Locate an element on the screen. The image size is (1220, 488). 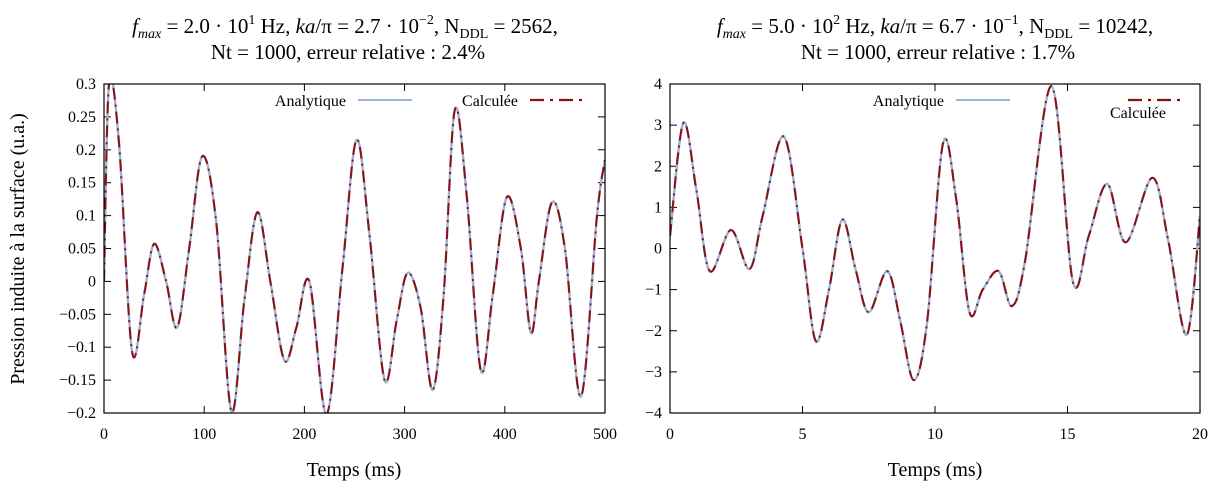
legend-left-calculee-label: Calculée is located at coordinates (490, 101).